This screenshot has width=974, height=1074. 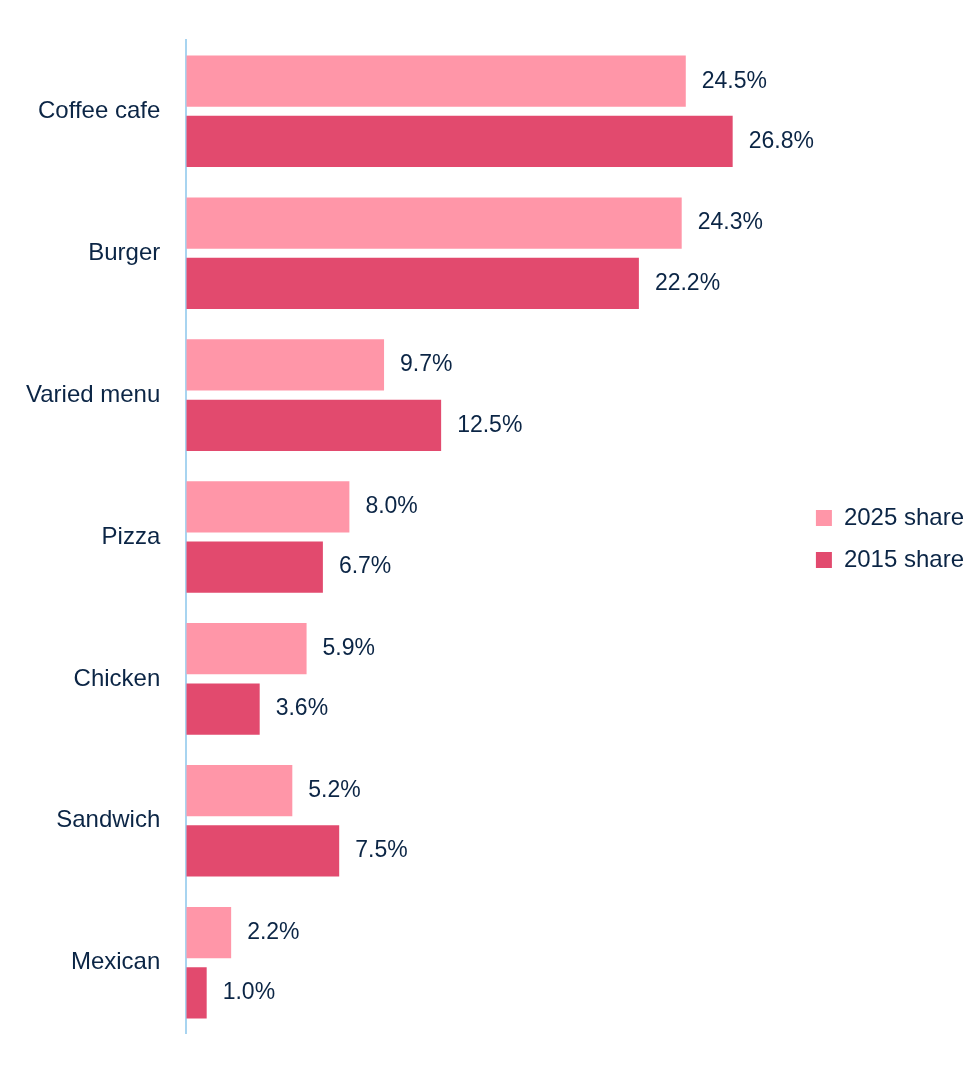 What do you see at coordinates (117, 677) in the screenshot?
I see `y-tick-label: Chicken` at bounding box center [117, 677].